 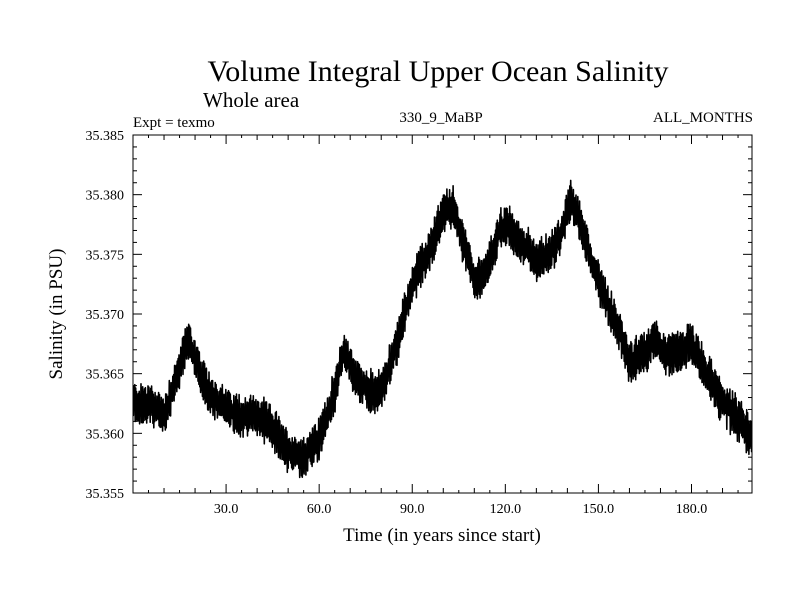 I want to click on y-axis-label: Salinity (in PSU), so click(x=56, y=314).